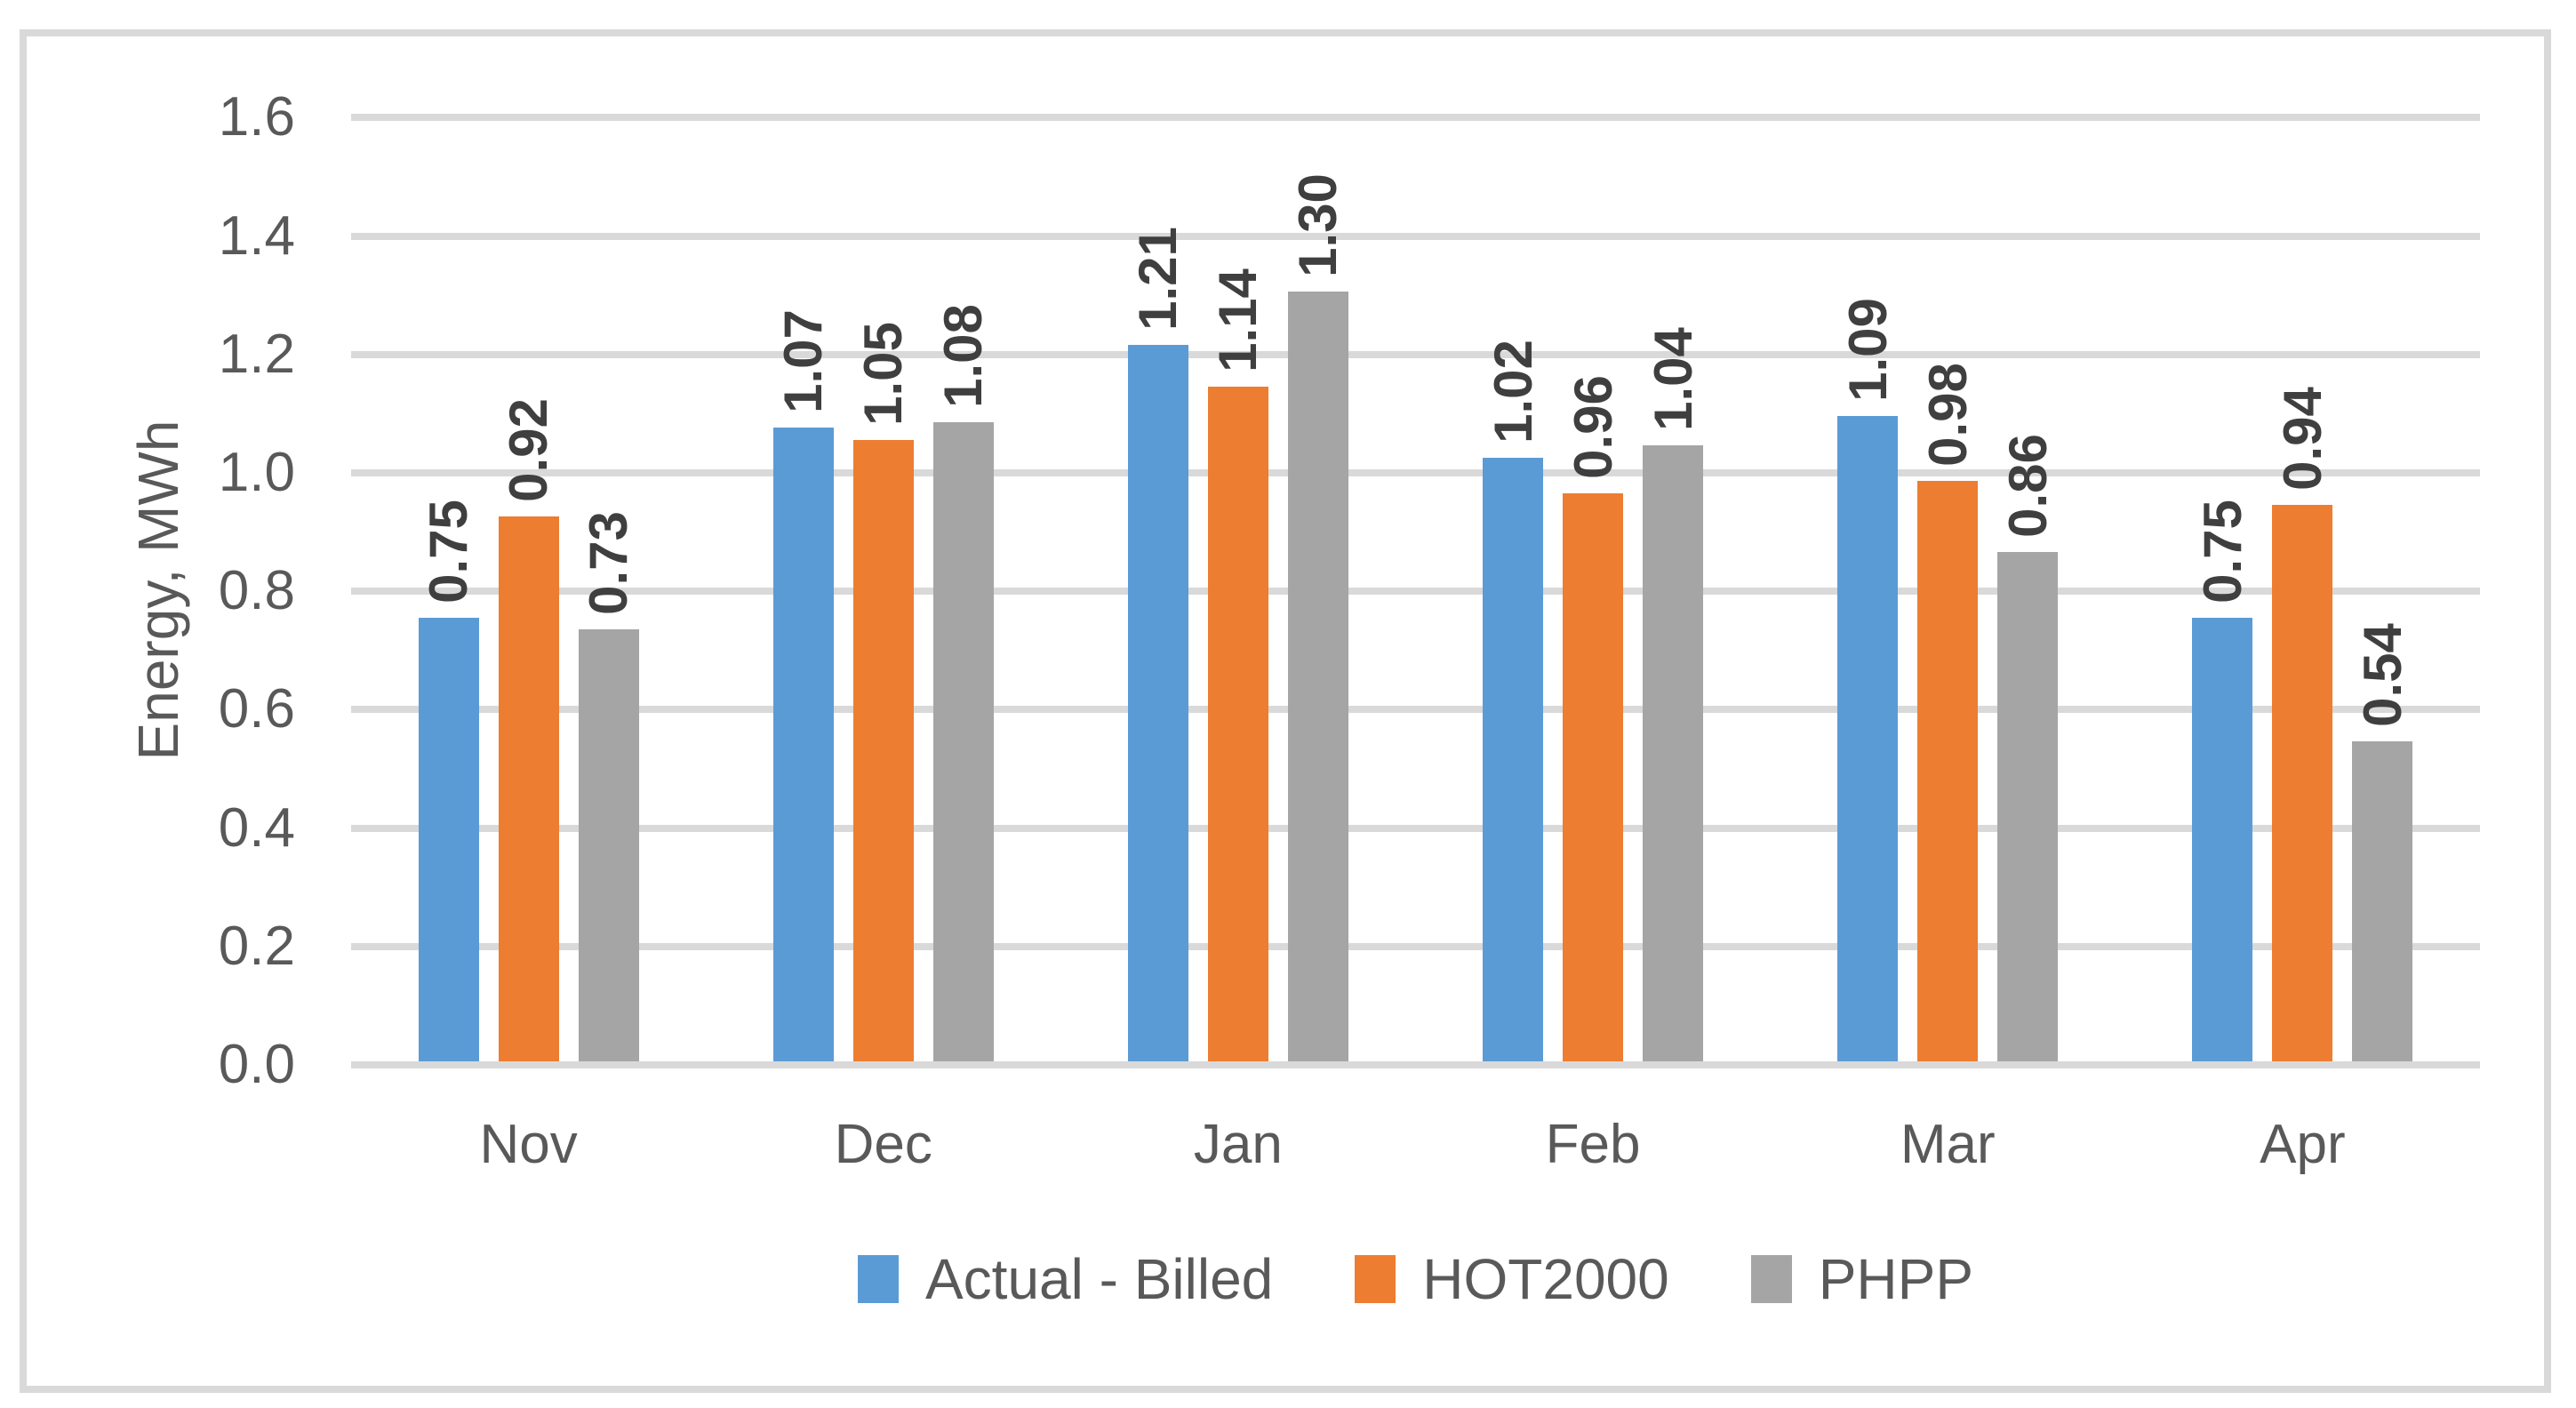  Describe the element at coordinates (1238, 320) in the screenshot. I see `data-label-hot2000: 1.14` at that location.